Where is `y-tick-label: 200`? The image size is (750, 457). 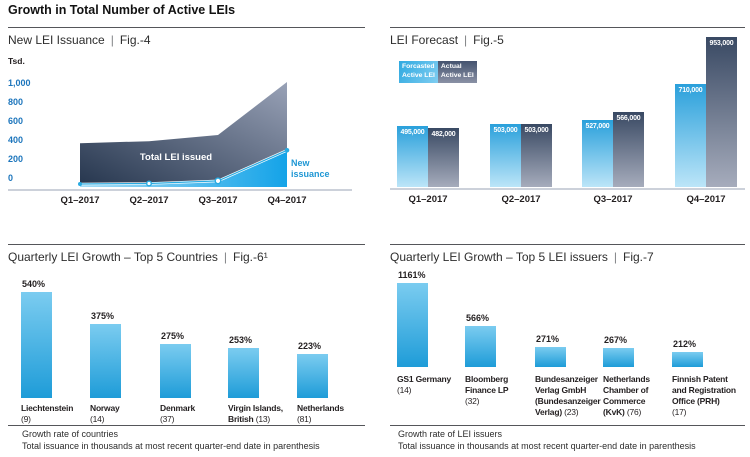 y-tick-label: 200 is located at coordinates (15, 159).